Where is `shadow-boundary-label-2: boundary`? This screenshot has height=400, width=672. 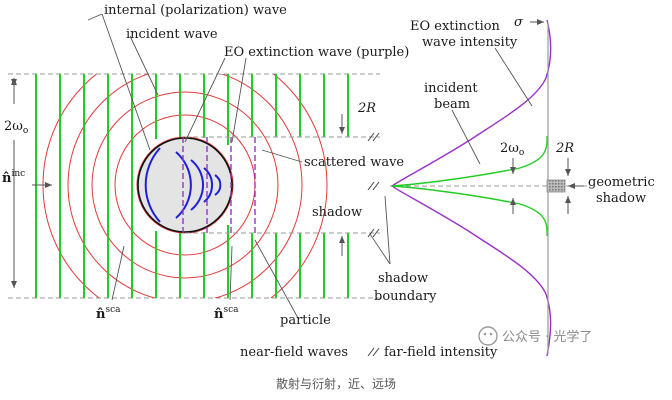
shadow-boundary-label-2: boundary is located at coordinates (405, 296).